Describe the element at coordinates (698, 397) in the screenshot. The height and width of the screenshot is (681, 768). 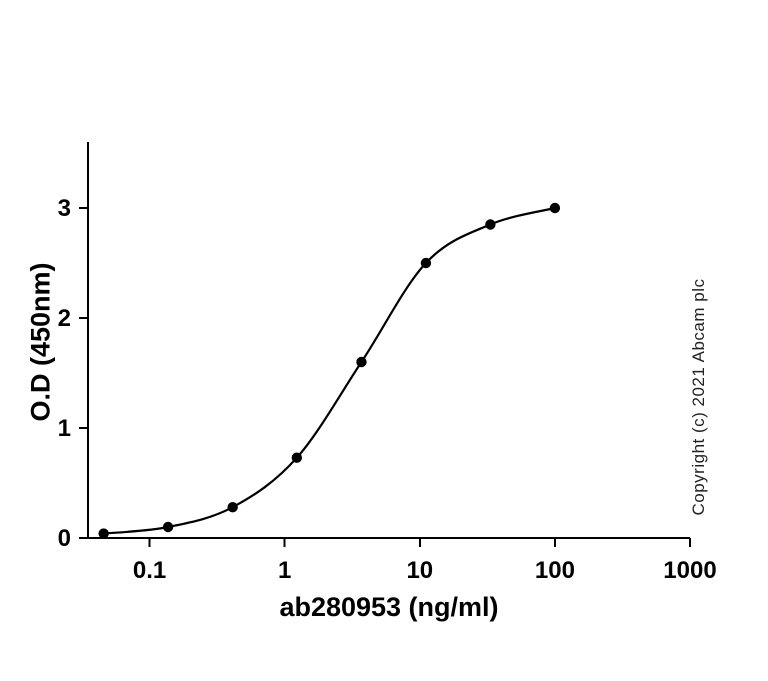
I see `copyright-text: Copyright (c) 2021 Abcam plc` at that location.